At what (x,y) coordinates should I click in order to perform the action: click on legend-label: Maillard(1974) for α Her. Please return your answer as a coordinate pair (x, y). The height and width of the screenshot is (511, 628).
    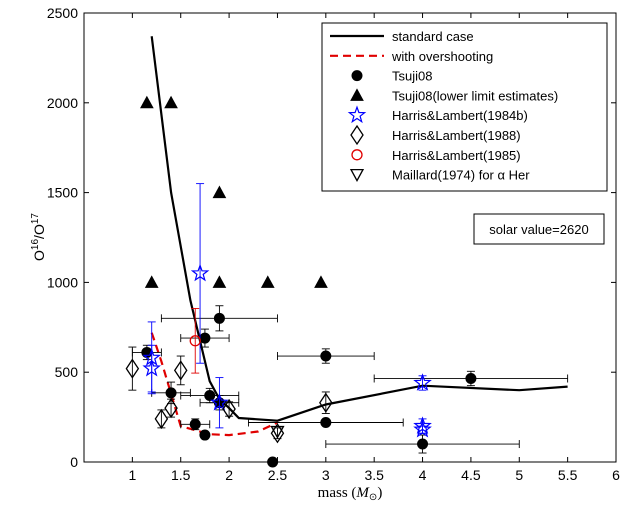
    Looking at the image, I should click on (461, 175).